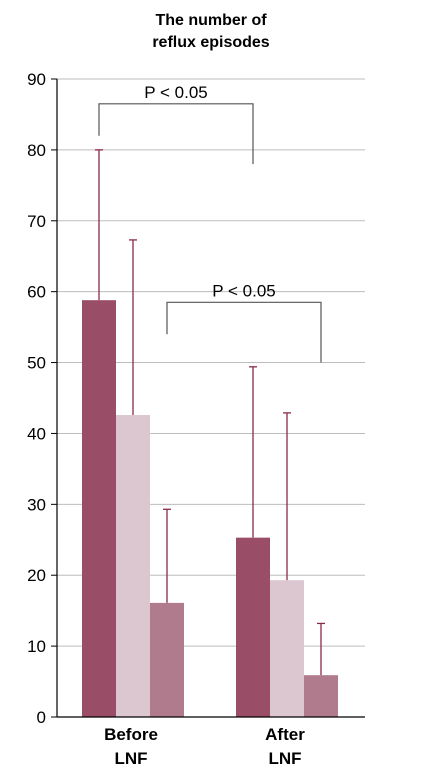 The height and width of the screenshot is (770, 422). Describe the element at coordinates (36, 79) in the screenshot. I see `y-tick-label: 90` at that location.